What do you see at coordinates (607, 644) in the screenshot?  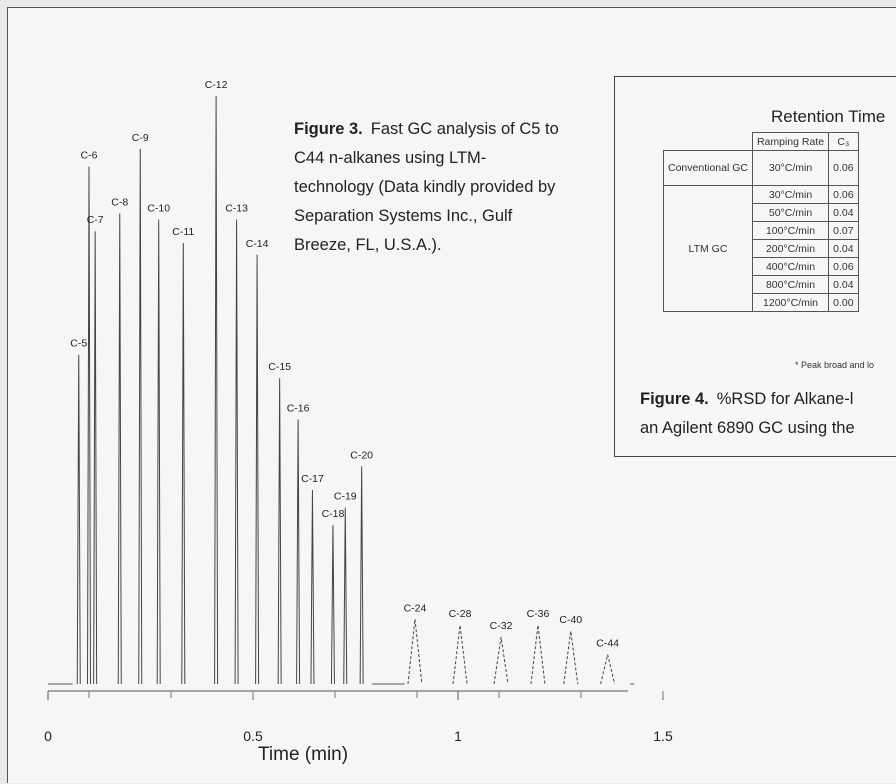 I see `peak-label: C-44` at bounding box center [607, 644].